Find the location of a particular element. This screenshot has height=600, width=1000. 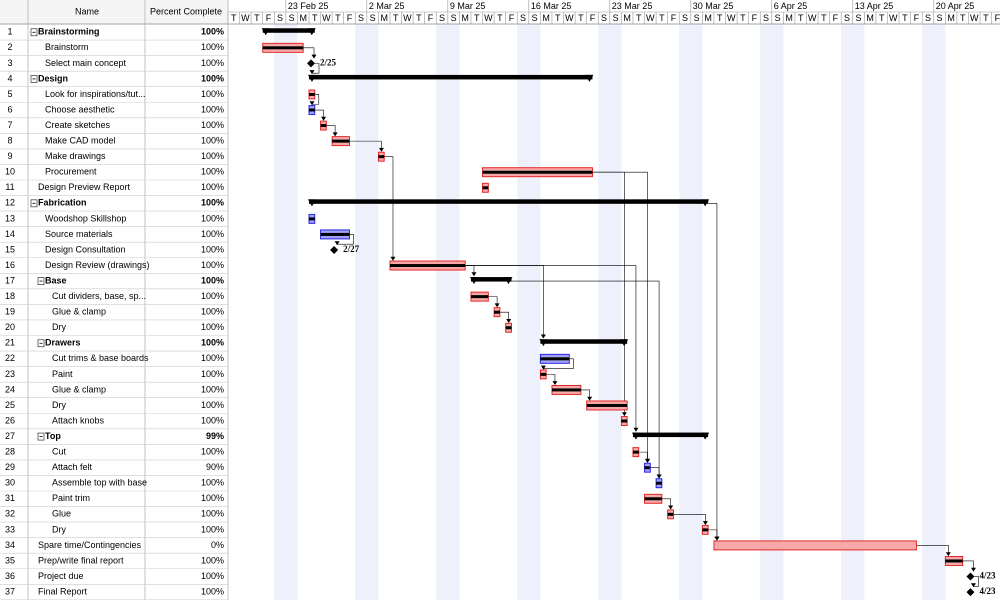

task-id: 8 is located at coordinates (9, 141).